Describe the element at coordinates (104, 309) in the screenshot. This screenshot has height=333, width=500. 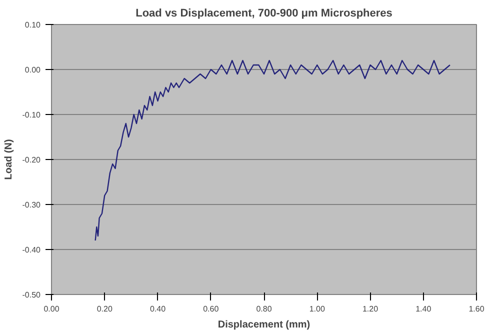
I see `x-tick-label: 0.20` at that location.